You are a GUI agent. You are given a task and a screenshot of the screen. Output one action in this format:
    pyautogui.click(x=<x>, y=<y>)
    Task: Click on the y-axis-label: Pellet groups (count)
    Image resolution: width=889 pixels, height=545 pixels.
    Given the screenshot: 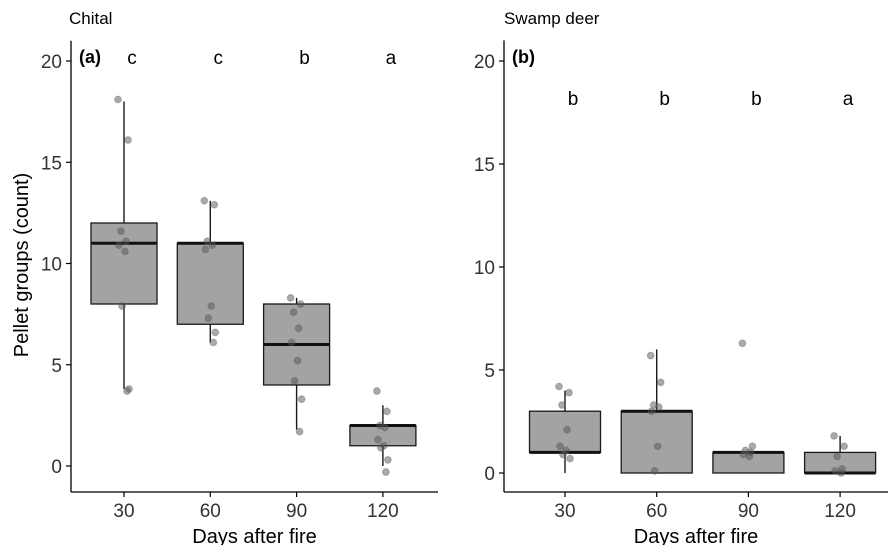 What is the action you would take?
    pyautogui.click(x=22, y=265)
    